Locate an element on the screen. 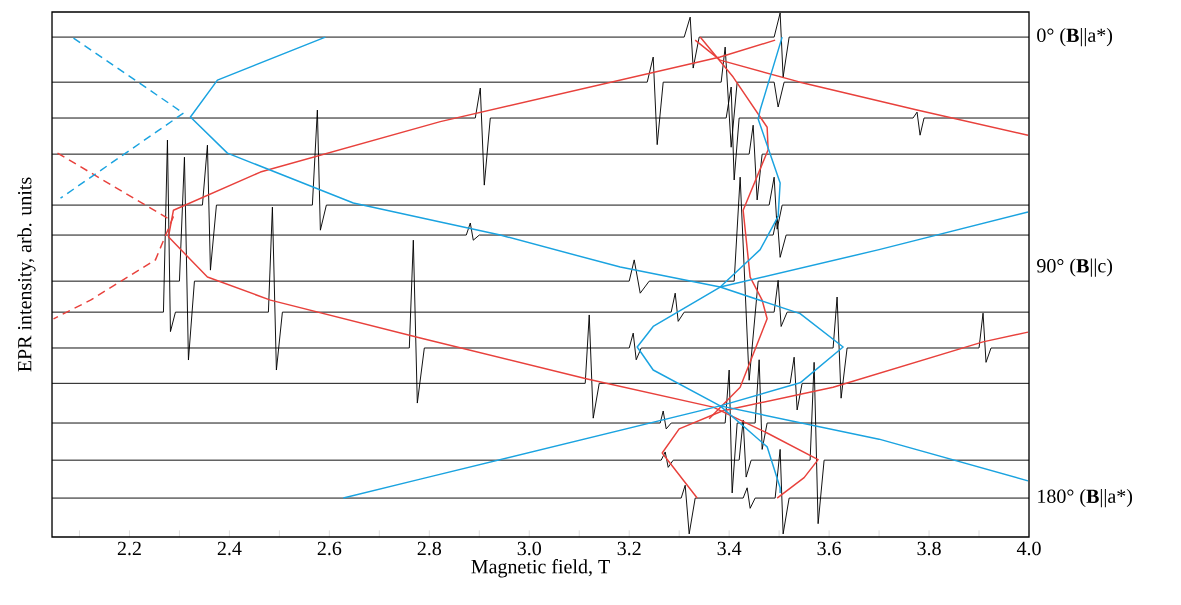 The width and height of the screenshot is (1181, 605). x-tick-label: 3.2 is located at coordinates (629, 548).